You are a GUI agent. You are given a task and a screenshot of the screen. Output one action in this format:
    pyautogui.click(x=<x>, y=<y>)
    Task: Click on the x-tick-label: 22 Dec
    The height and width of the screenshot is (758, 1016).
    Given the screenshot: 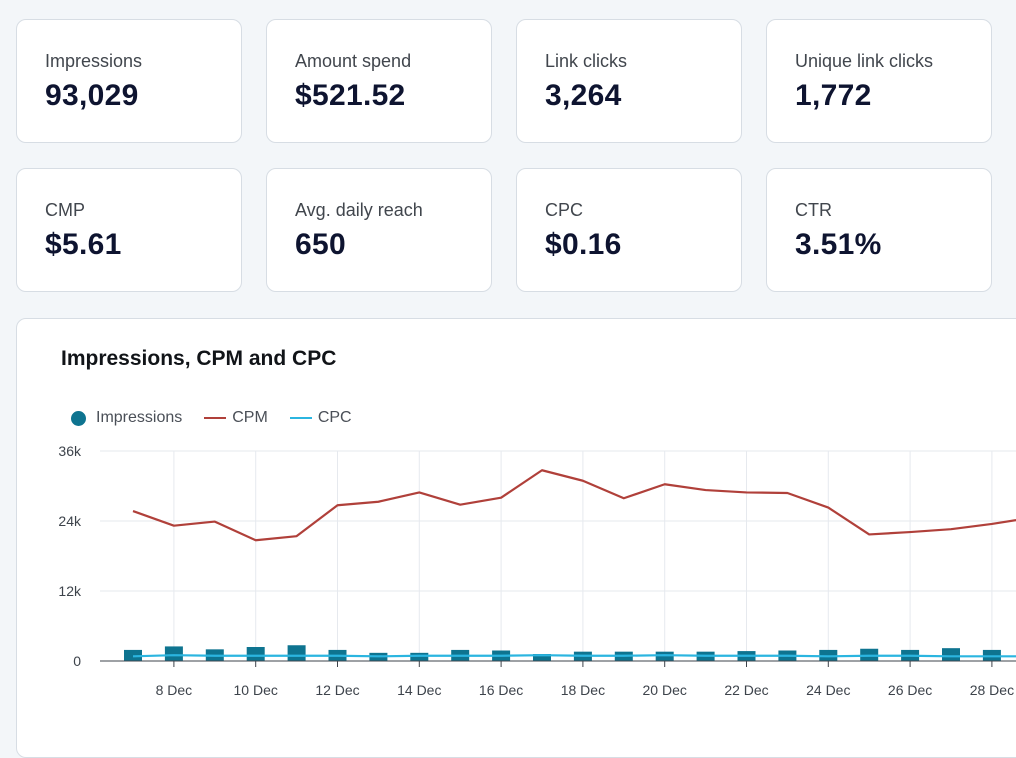 What is the action you would take?
    pyautogui.click(x=746, y=690)
    